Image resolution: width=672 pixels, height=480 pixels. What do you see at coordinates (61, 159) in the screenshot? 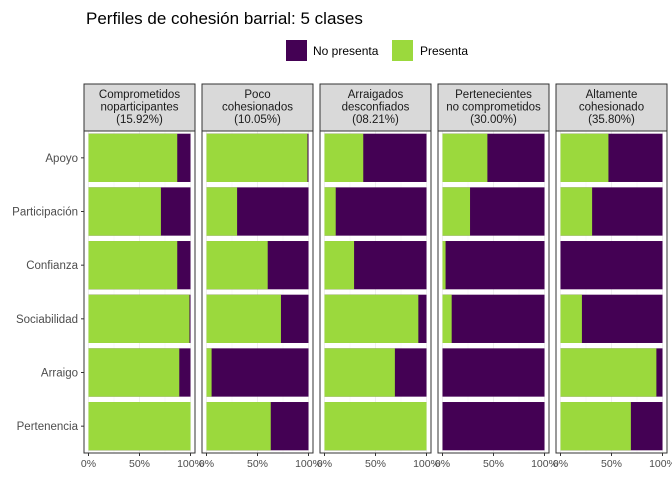
I see `y-tick-label-apoyo: Apoyo` at bounding box center [61, 159].